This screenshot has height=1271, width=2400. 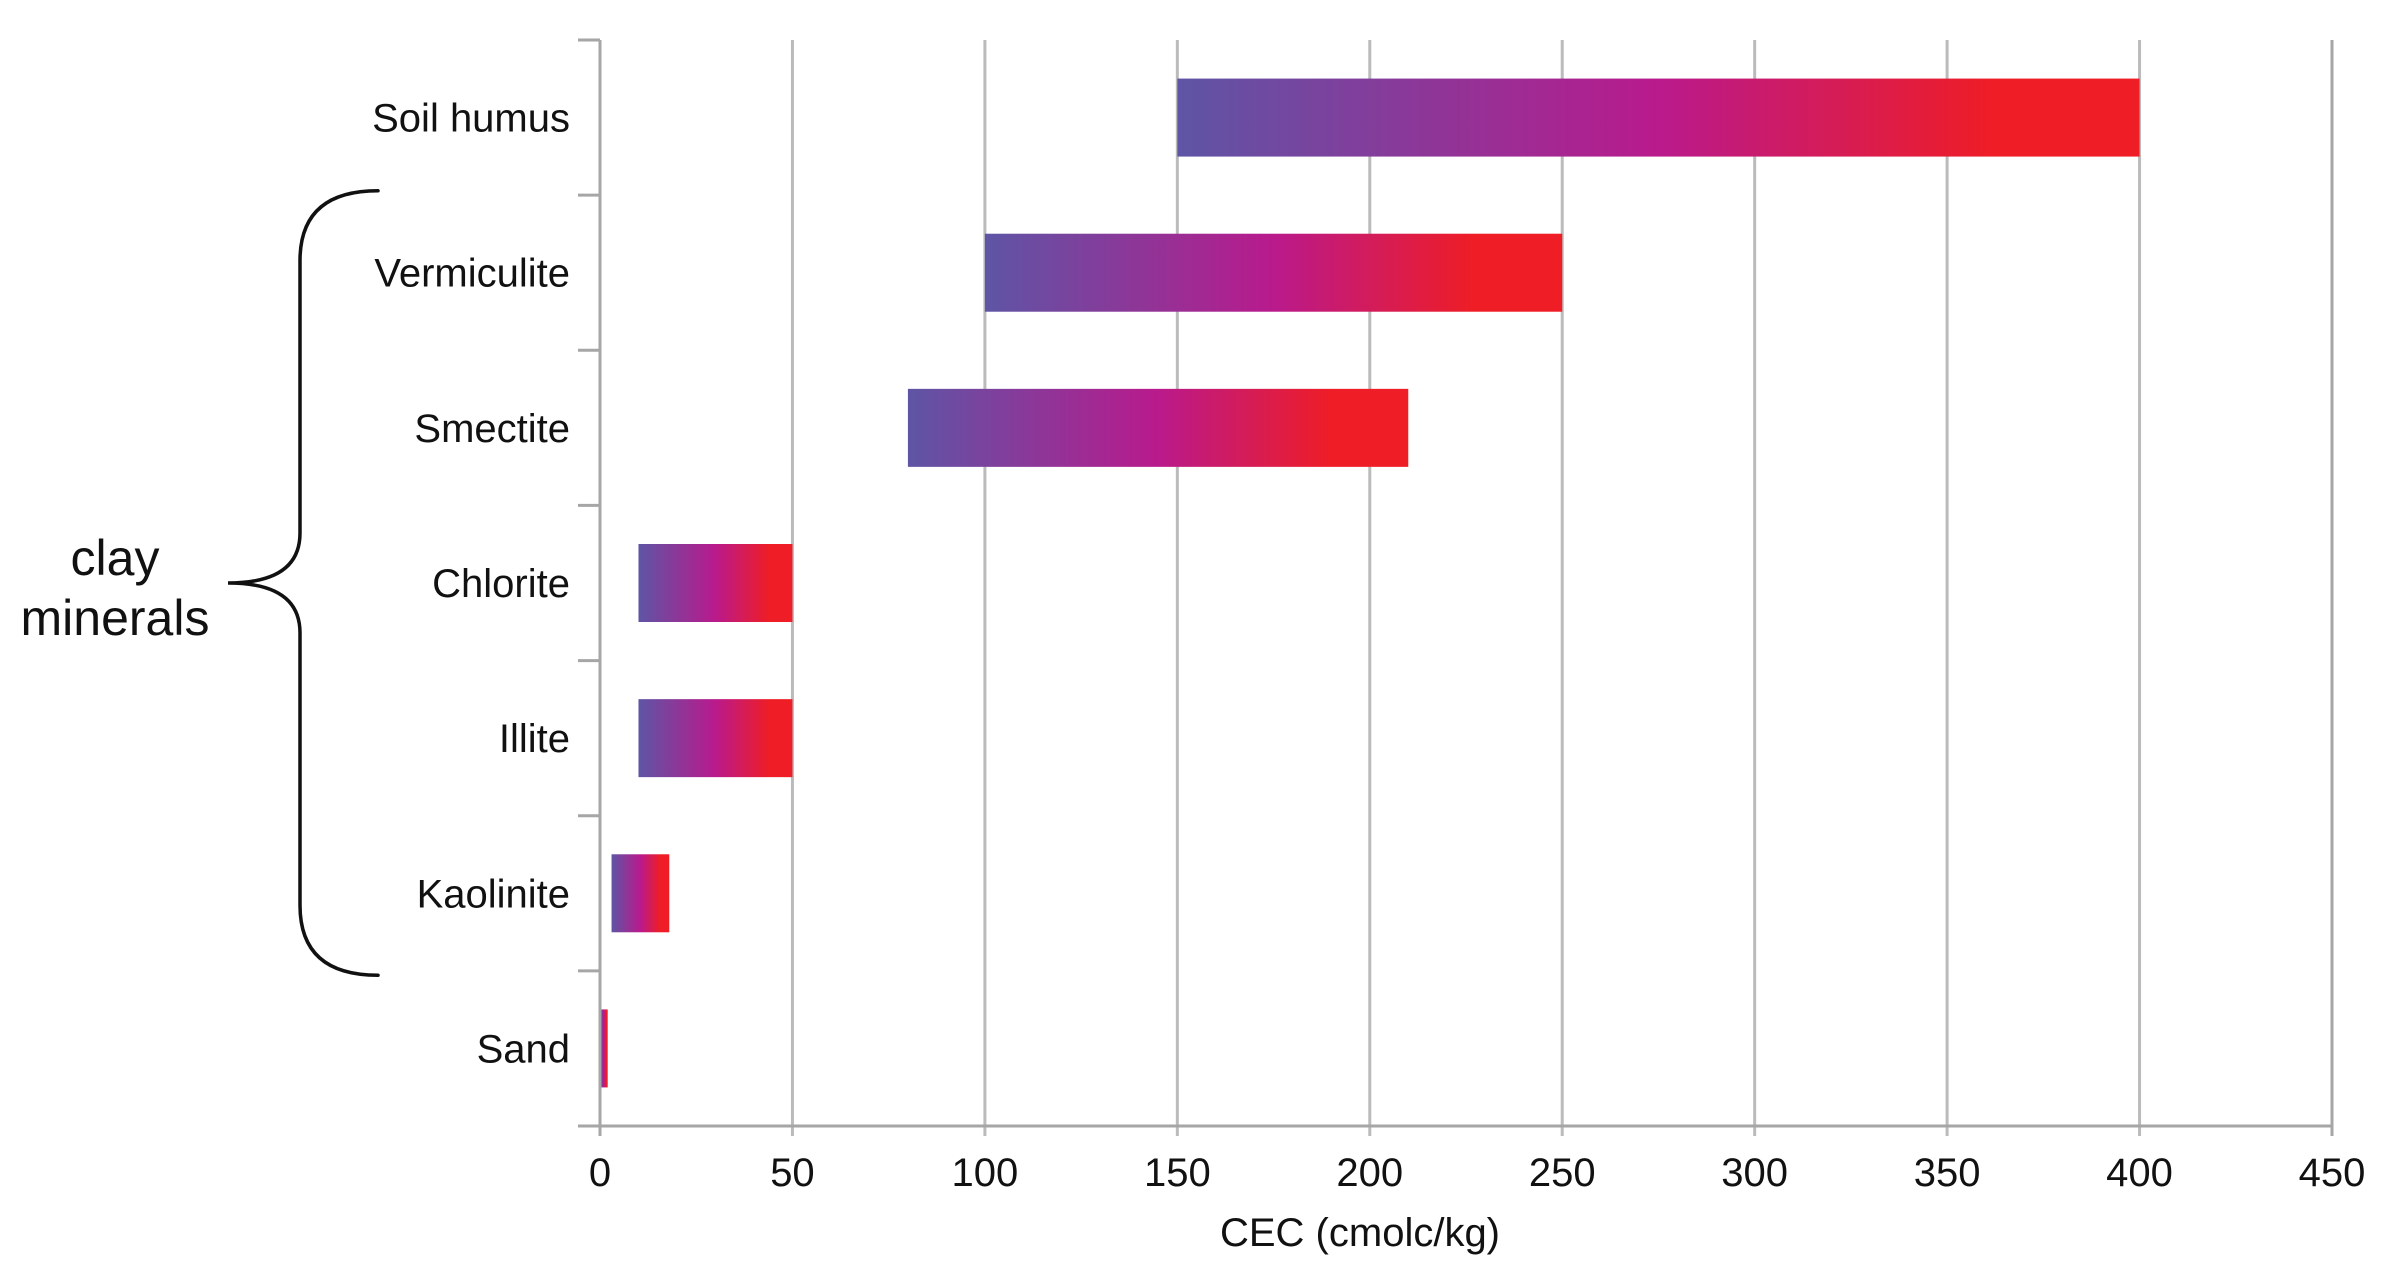 I want to click on group-label-line-1: clay, so click(x=115, y=558).